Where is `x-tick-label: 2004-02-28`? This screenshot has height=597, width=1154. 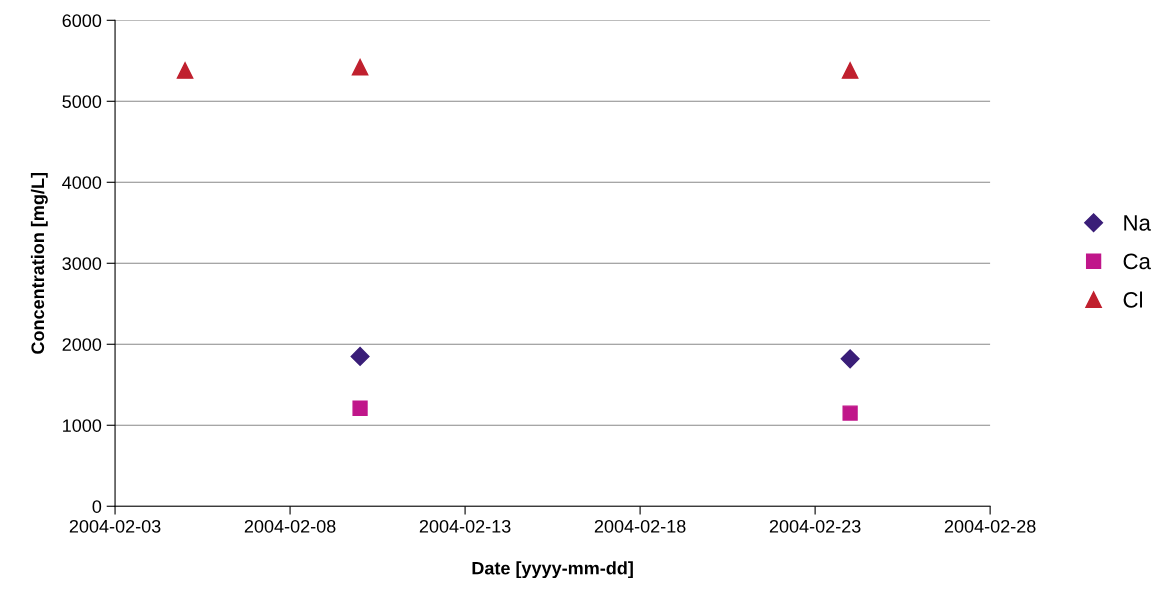 x-tick-label: 2004-02-28 is located at coordinates (990, 526).